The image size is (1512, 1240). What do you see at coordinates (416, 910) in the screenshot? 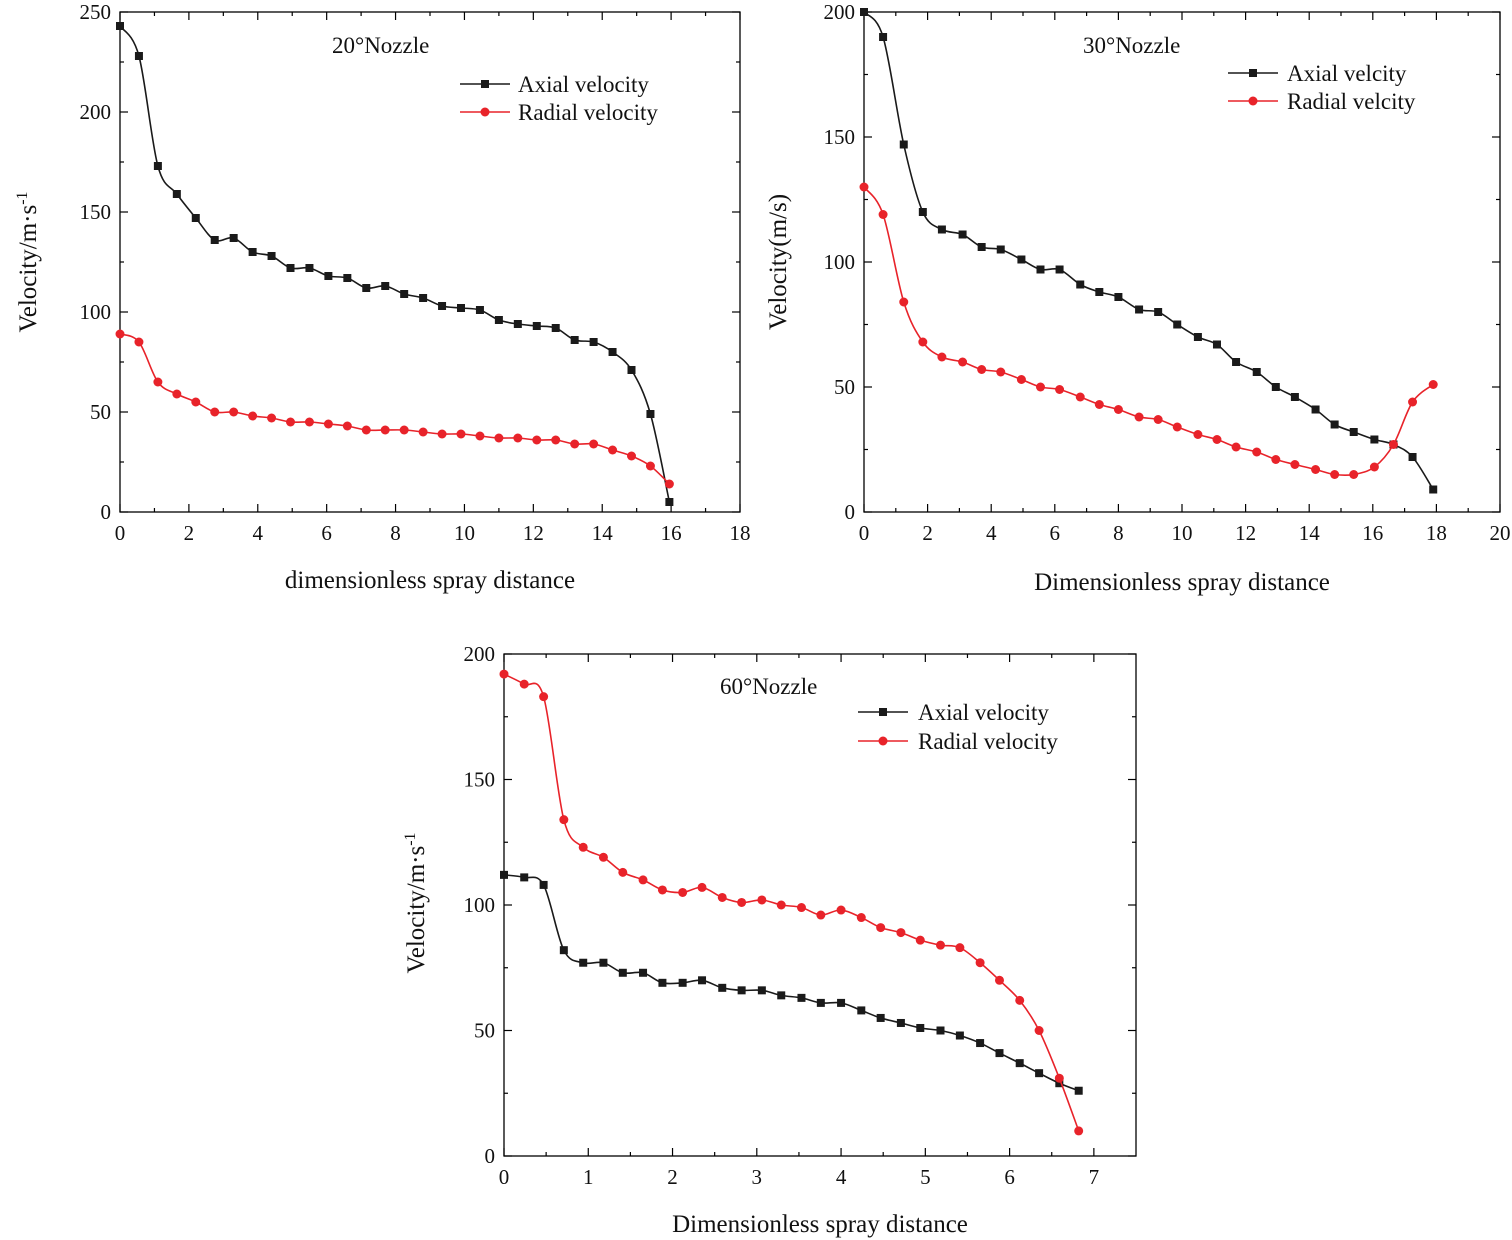
I see `y-axis-title-text: Velocity/m·s` at bounding box center [416, 910].